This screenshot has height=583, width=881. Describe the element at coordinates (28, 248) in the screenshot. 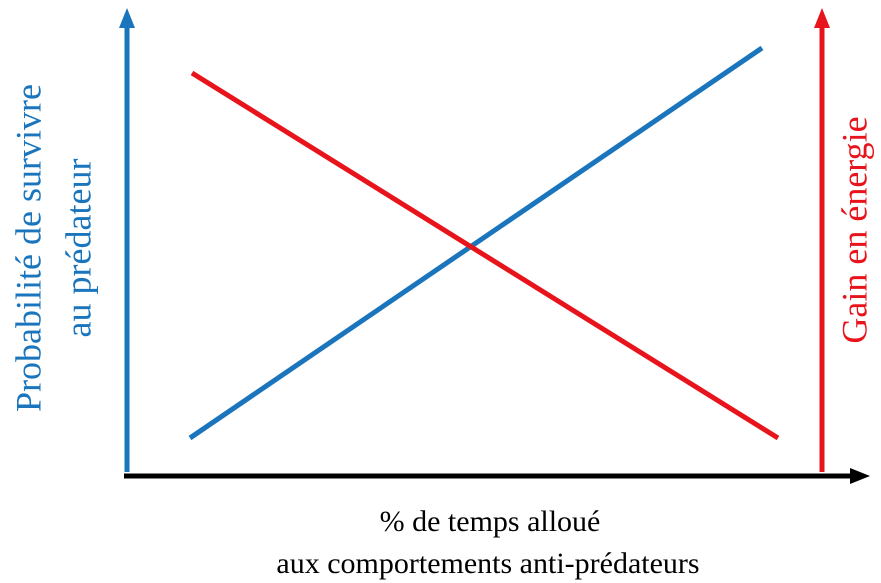

I see `y-axis-label: Probabilité de survivre` at that location.